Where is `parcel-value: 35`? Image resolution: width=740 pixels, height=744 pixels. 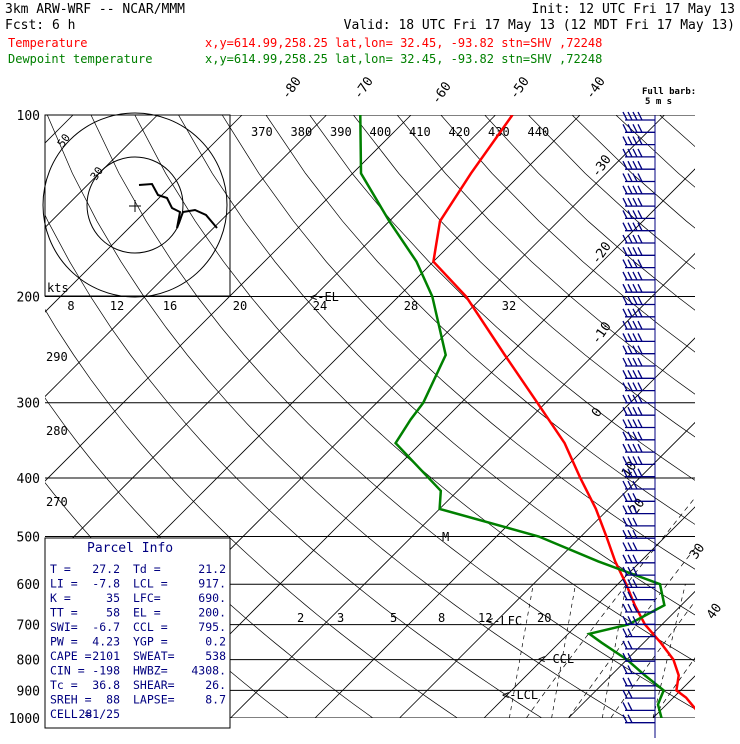
parcel-value: 35 is located at coordinates (113, 598).